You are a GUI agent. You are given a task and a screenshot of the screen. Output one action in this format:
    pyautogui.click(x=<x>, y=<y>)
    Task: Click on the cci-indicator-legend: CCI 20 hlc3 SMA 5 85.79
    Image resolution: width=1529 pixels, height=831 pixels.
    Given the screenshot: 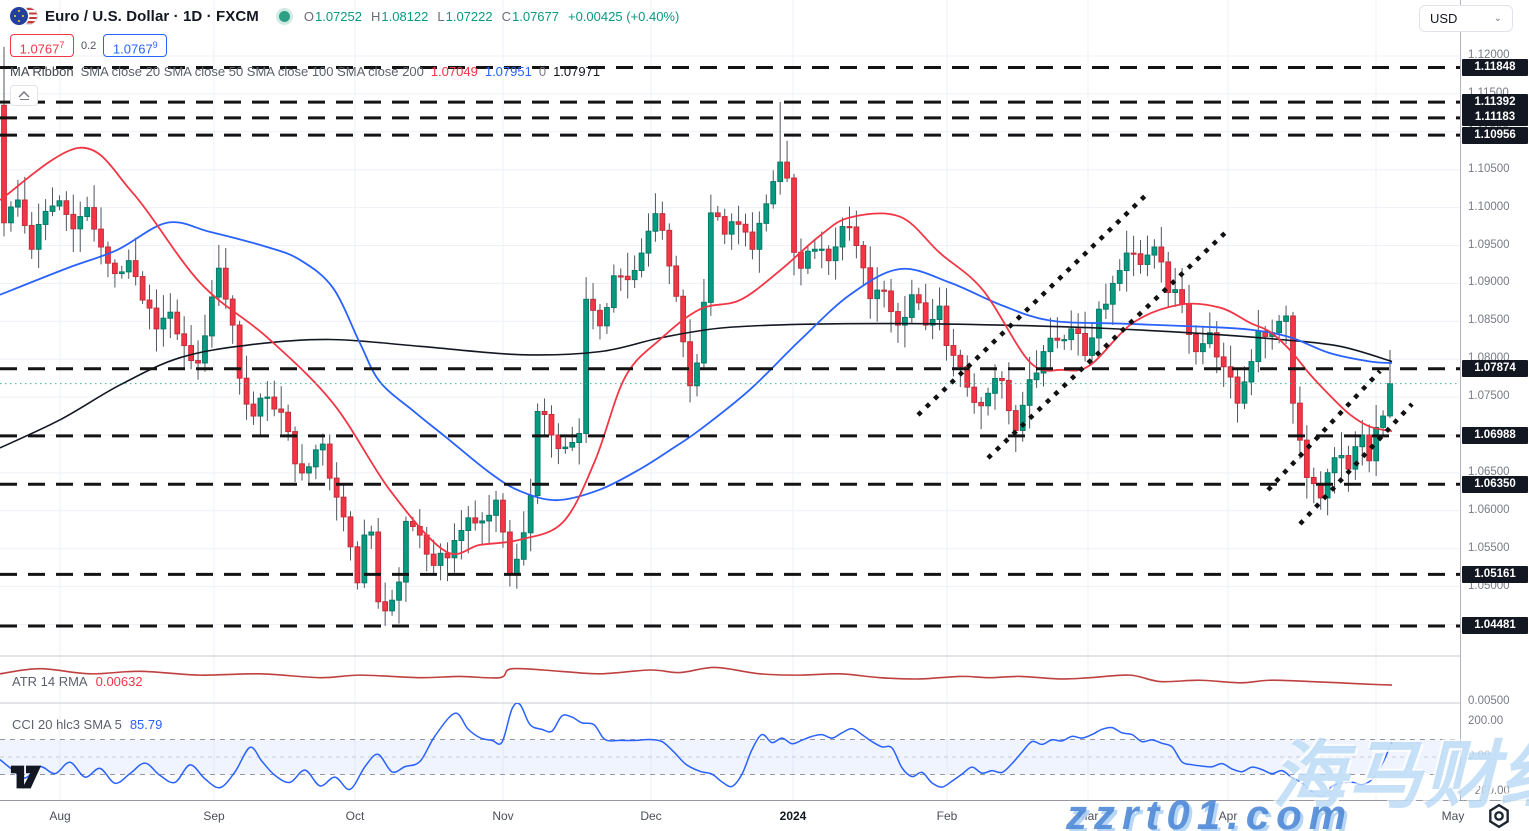 What is the action you would take?
    pyautogui.click(x=87, y=724)
    